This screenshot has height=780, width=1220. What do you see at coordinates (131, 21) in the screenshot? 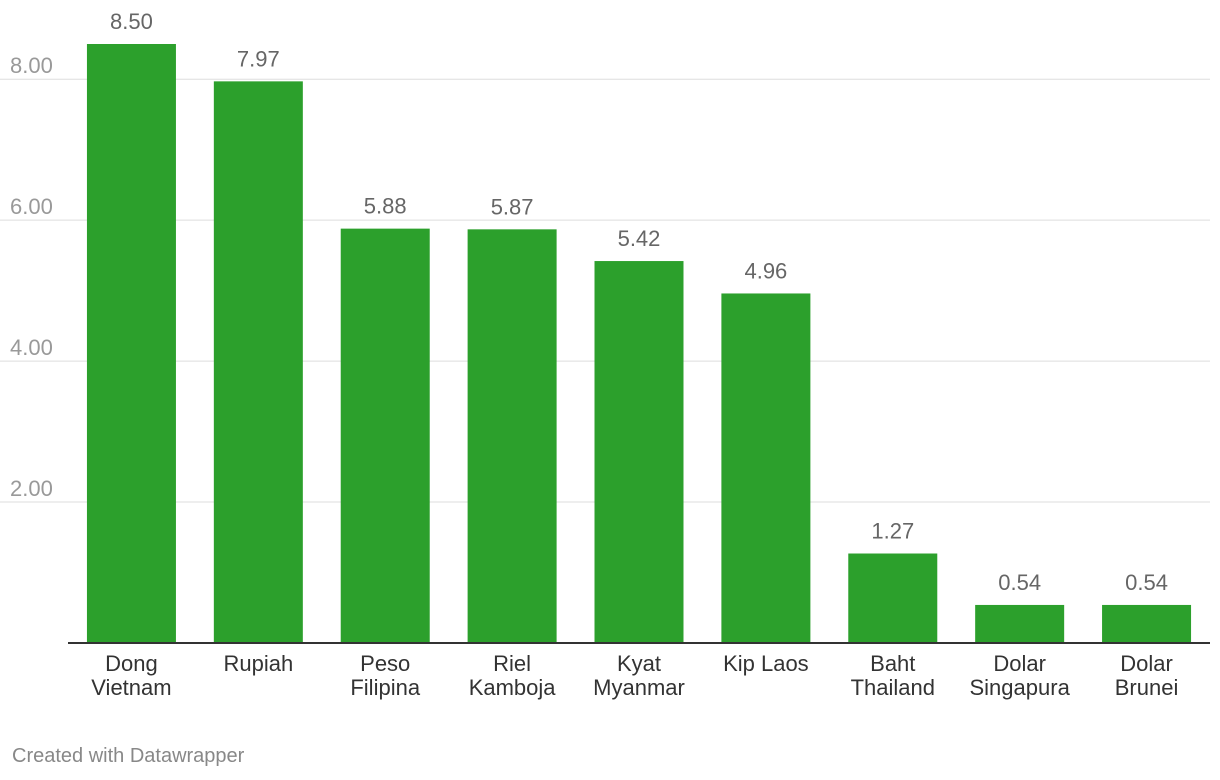
I see `bar-value-label: 8.50` at bounding box center [131, 21].